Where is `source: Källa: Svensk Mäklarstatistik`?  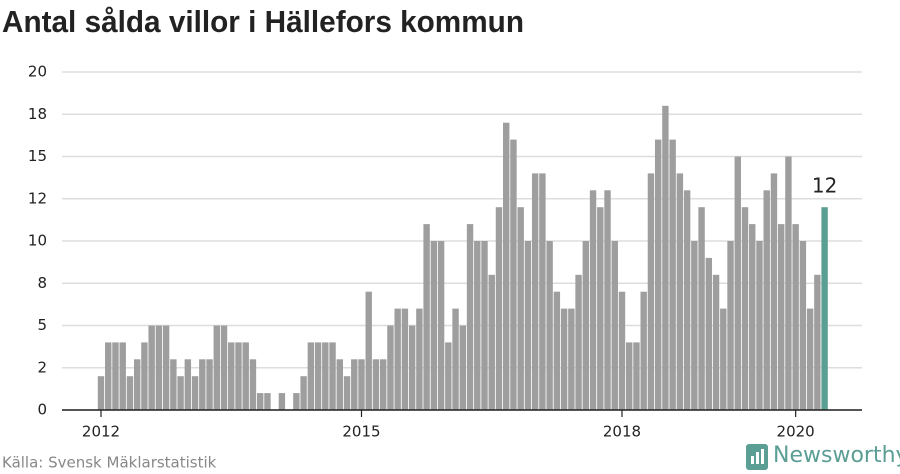
source: Källa: Svensk Mäklarstatistik is located at coordinates (109, 463).